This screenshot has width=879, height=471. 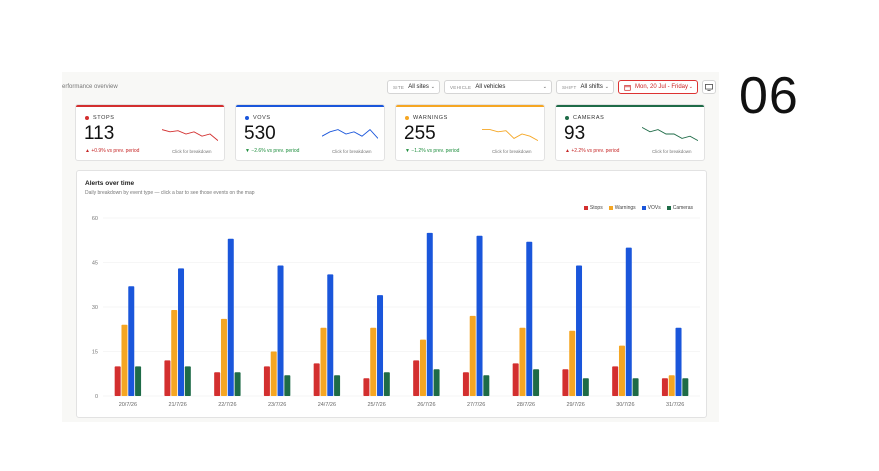 I want to click on legend-item: Cameras, so click(x=679, y=208).